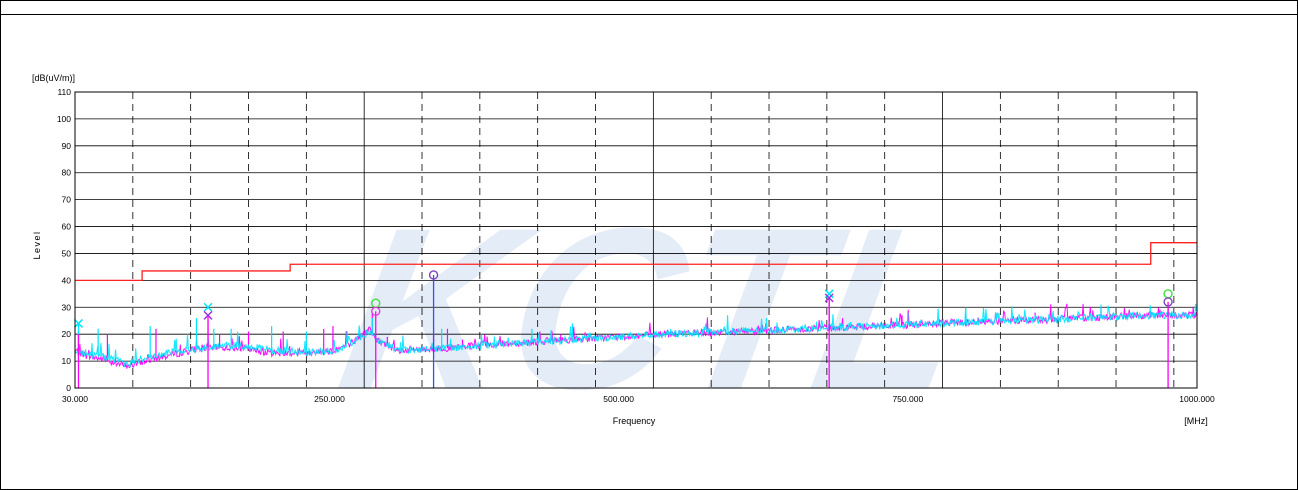 The width and height of the screenshot is (1298, 490). I want to click on x-tick-label: 750.000, so click(907, 399).